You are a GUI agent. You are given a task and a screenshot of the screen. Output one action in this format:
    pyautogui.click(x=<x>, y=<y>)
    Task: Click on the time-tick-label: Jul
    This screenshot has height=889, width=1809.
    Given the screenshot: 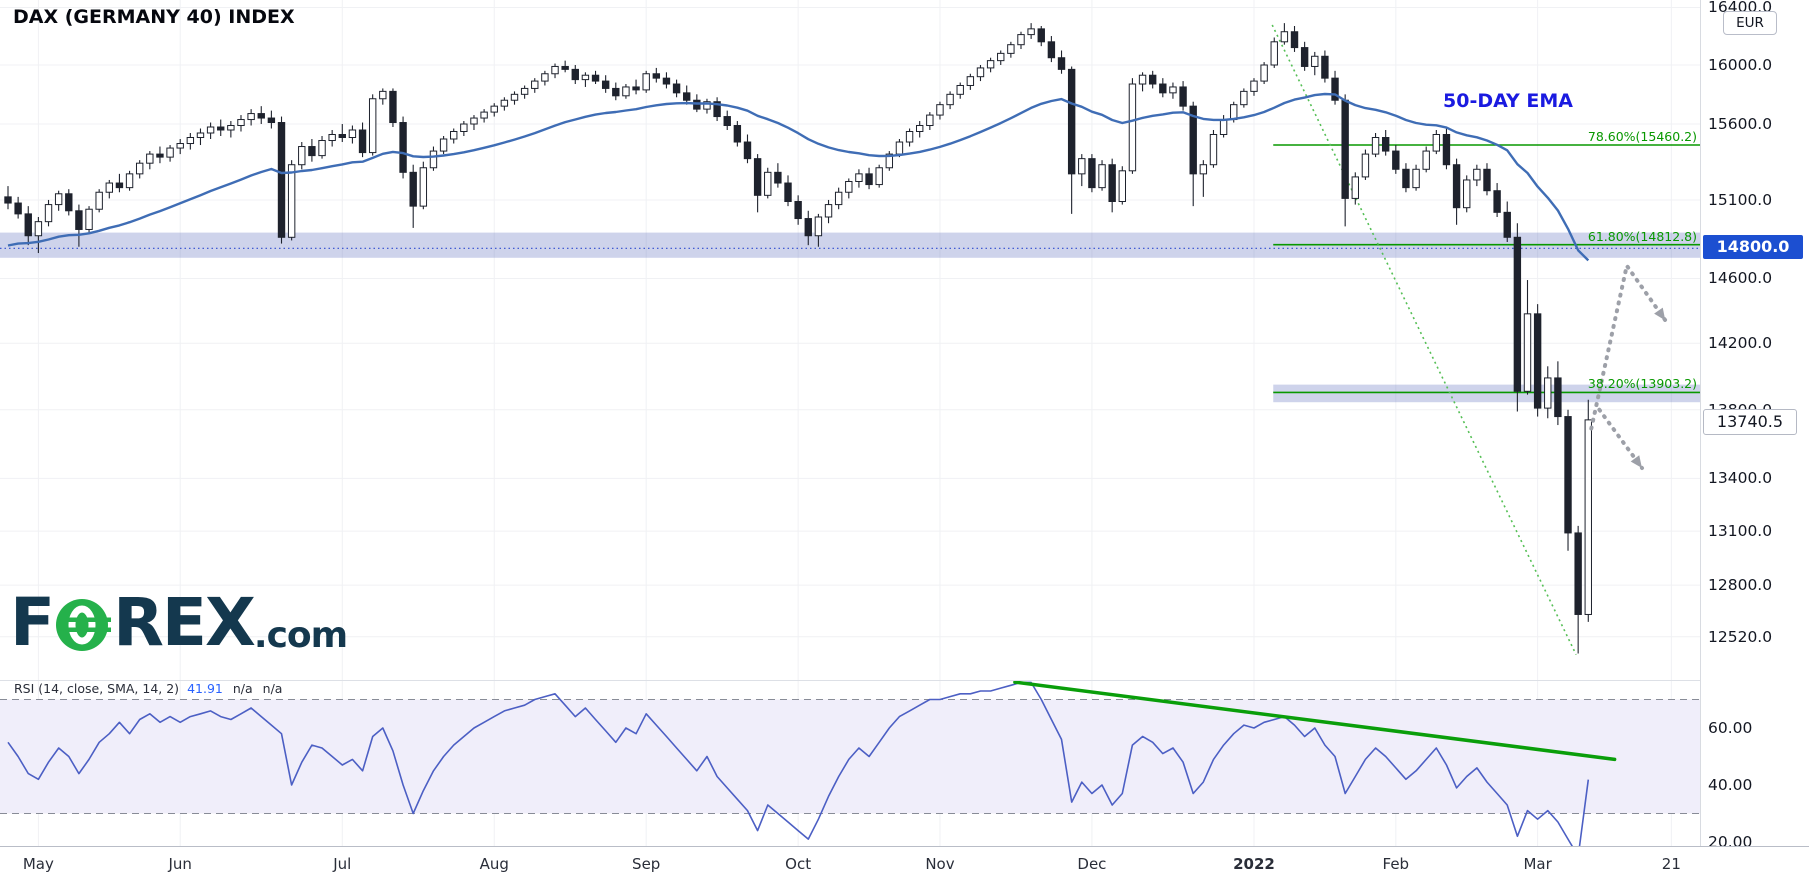 What is the action you would take?
    pyautogui.click(x=342, y=864)
    